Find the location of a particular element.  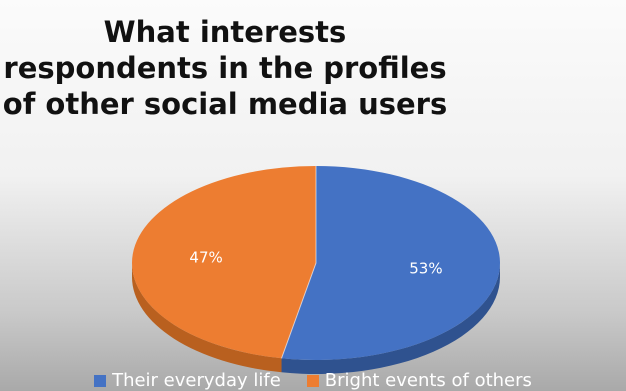

pie-slice-bright-events-of-others is located at coordinates (224, 262).